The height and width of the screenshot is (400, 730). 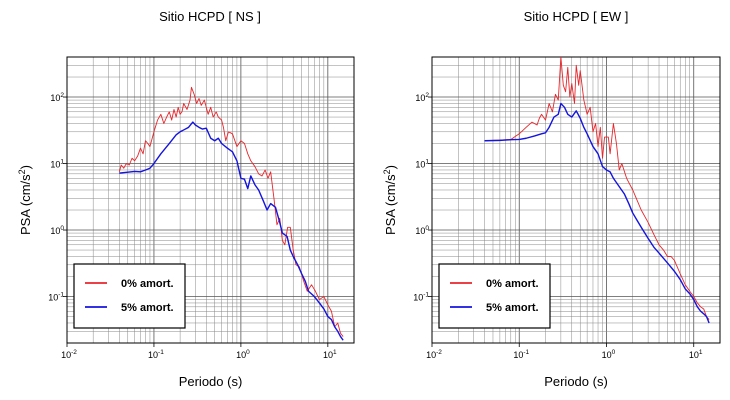 What do you see at coordinates (576, 16) in the screenshot?
I see `chart-title: Sitio HCPD [ EW ]` at bounding box center [576, 16].